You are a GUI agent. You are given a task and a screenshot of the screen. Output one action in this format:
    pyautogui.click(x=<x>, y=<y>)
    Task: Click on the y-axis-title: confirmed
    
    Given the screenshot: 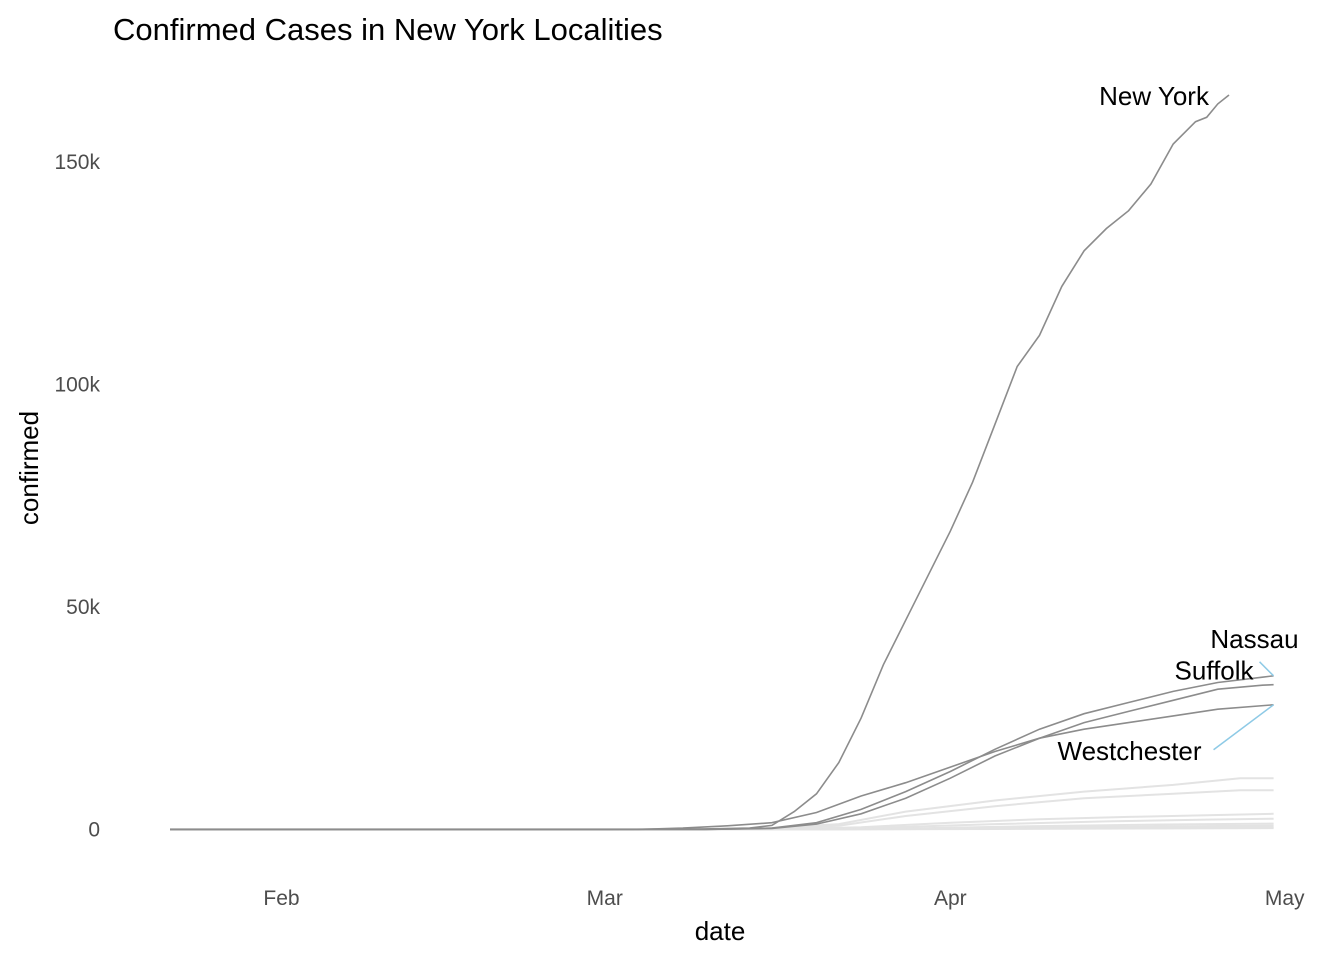 What is the action you would take?
    pyautogui.click(x=29, y=468)
    